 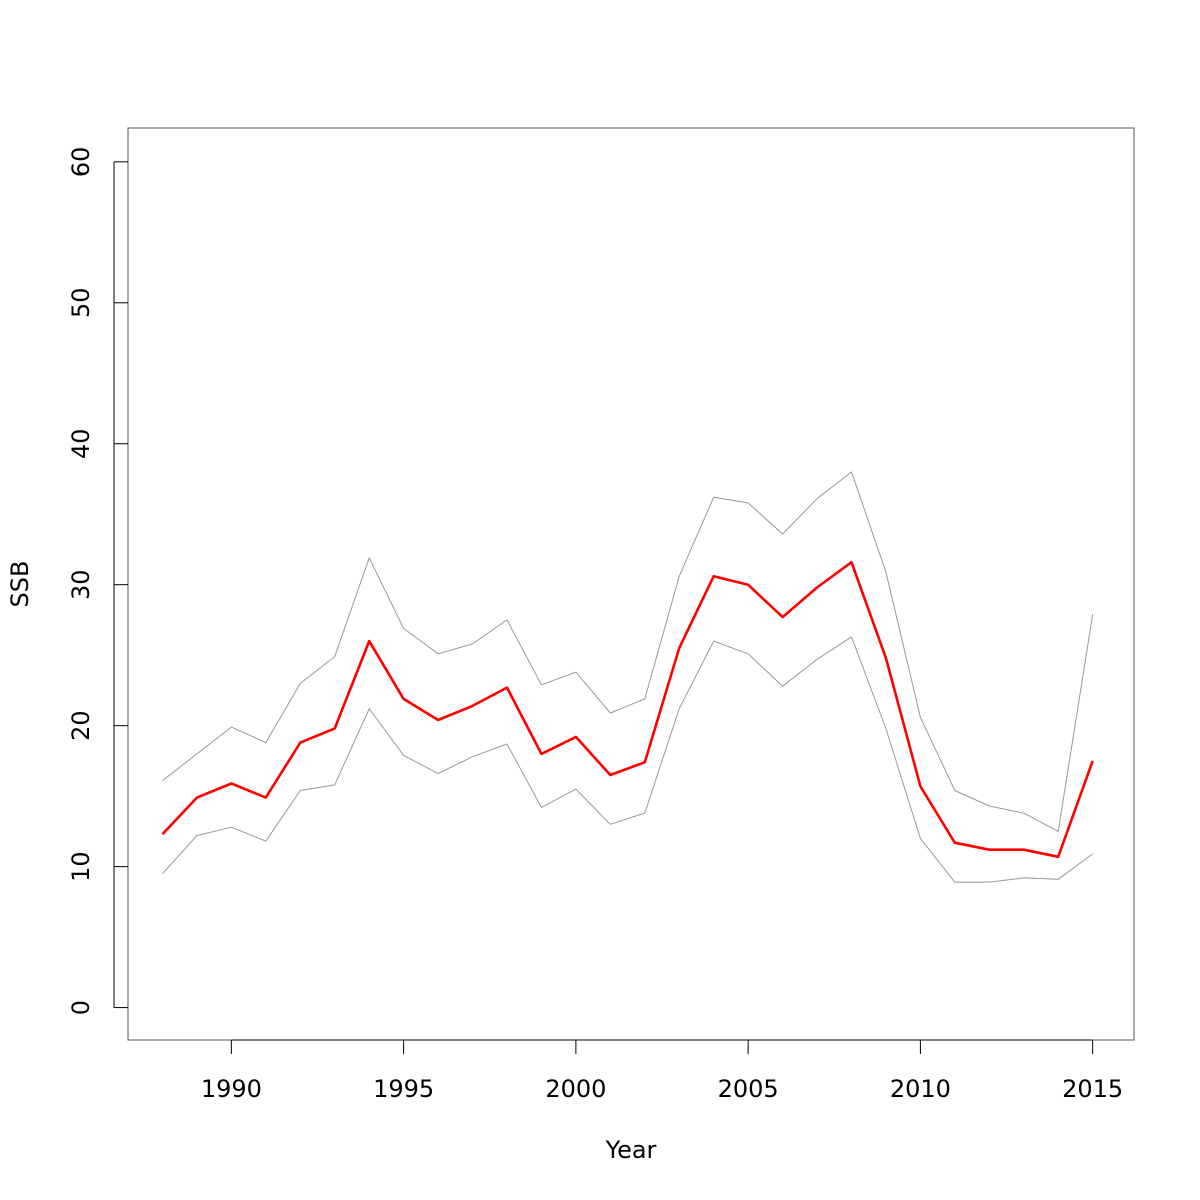 What do you see at coordinates (81, 725) in the screenshot?
I see `y-tick-label: 20` at bounding box center [81, 725].